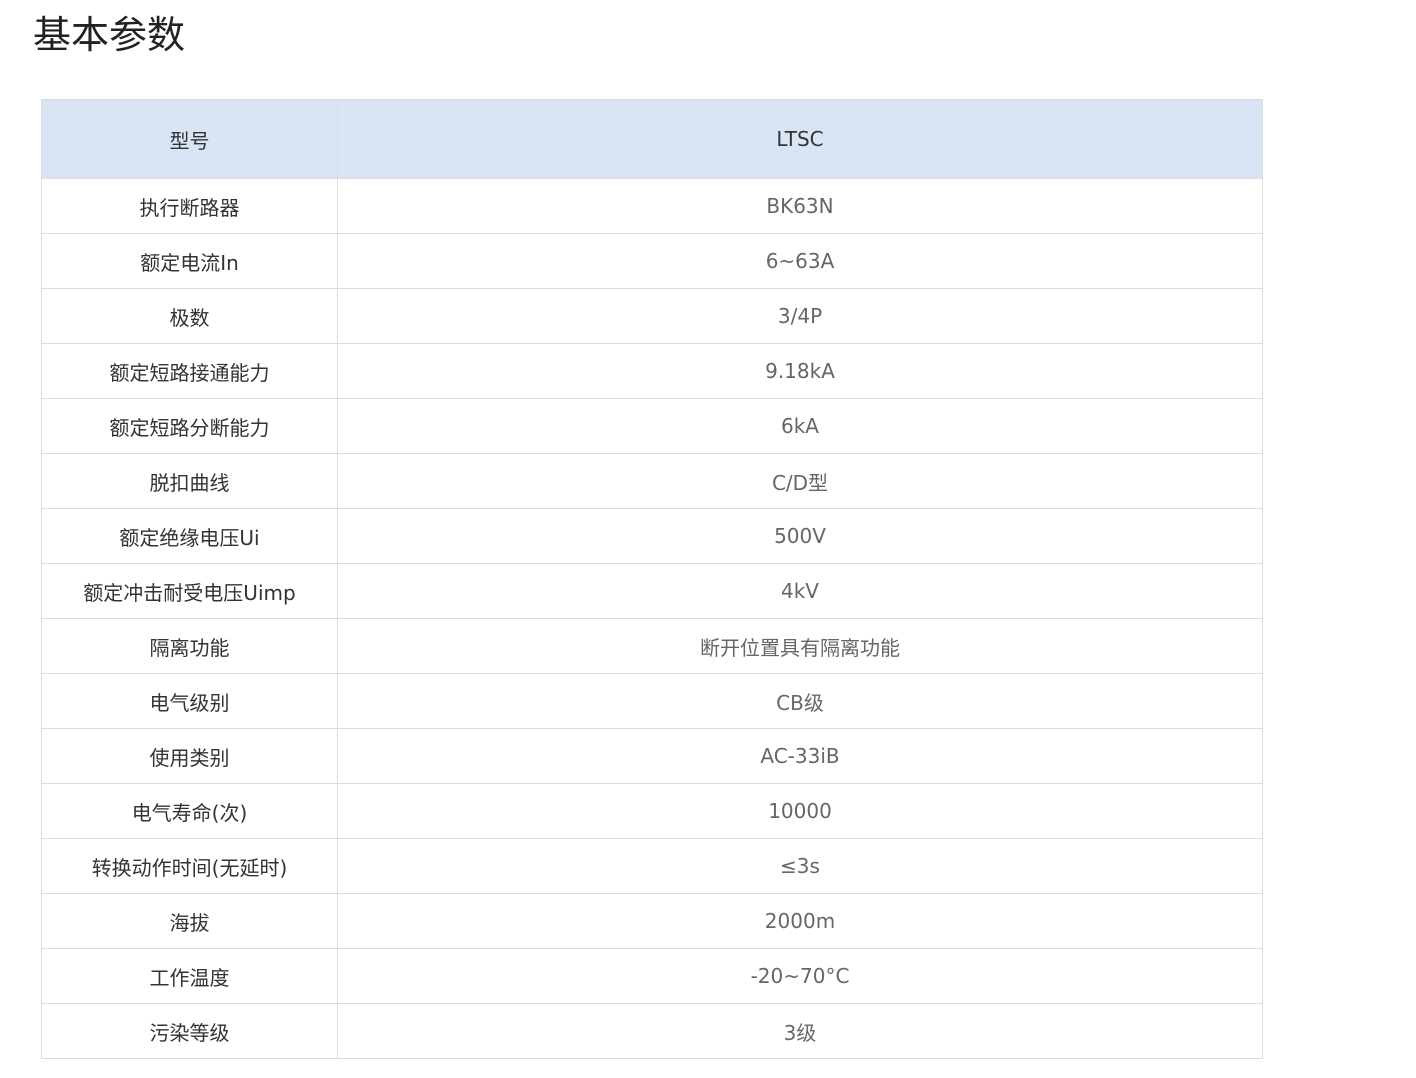  I want to click on param-label: 执行断路器, so click(189, 206).